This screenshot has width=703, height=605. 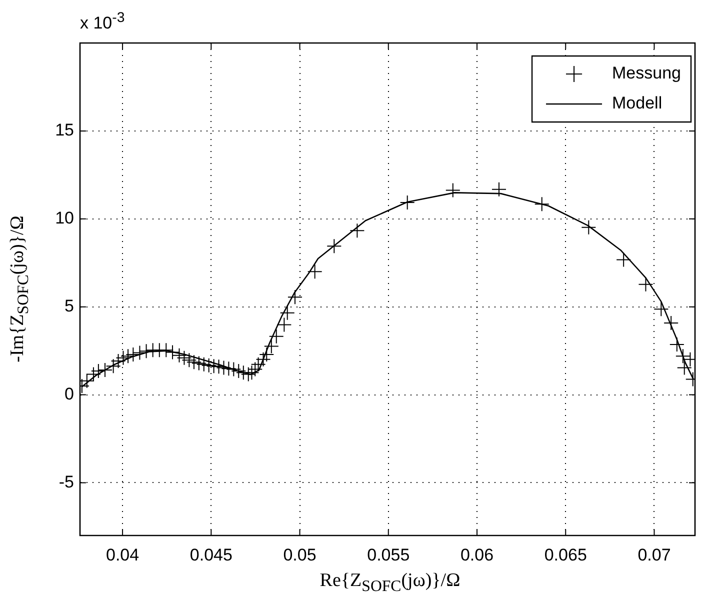 What do you see at coordinates (565, 554) in the screenshot?
I see `x-tick-label: 0.065` at bounding box center [565, 554].